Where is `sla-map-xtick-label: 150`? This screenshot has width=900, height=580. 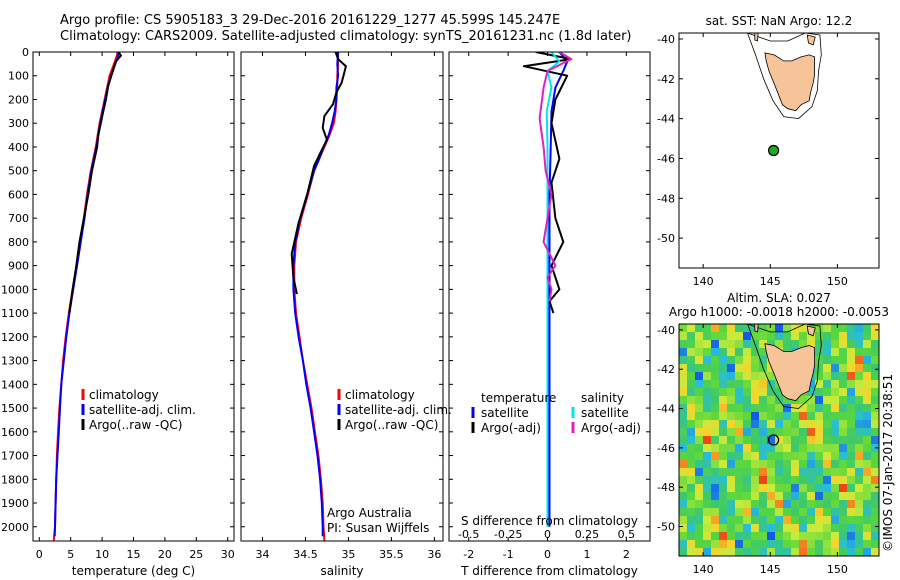 sla-map-xtick-label: 150 is located at coordinates (837, 569).